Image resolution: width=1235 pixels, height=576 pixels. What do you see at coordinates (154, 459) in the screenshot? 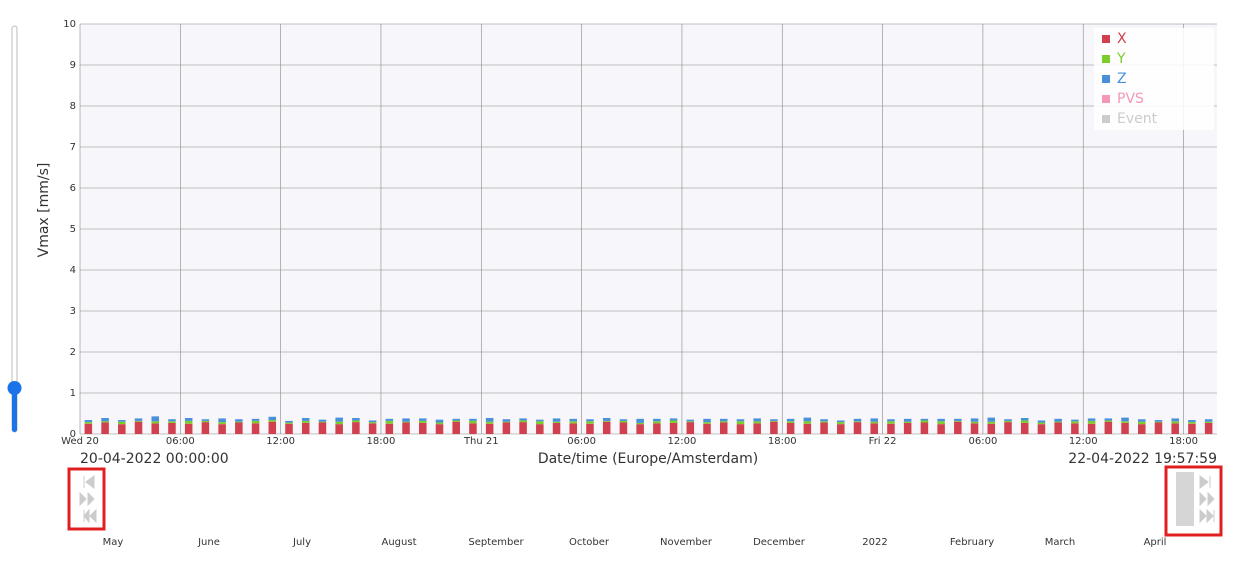
I see `range-start: 20-04-2022 00:00:00` at bounding box center [154, 459].